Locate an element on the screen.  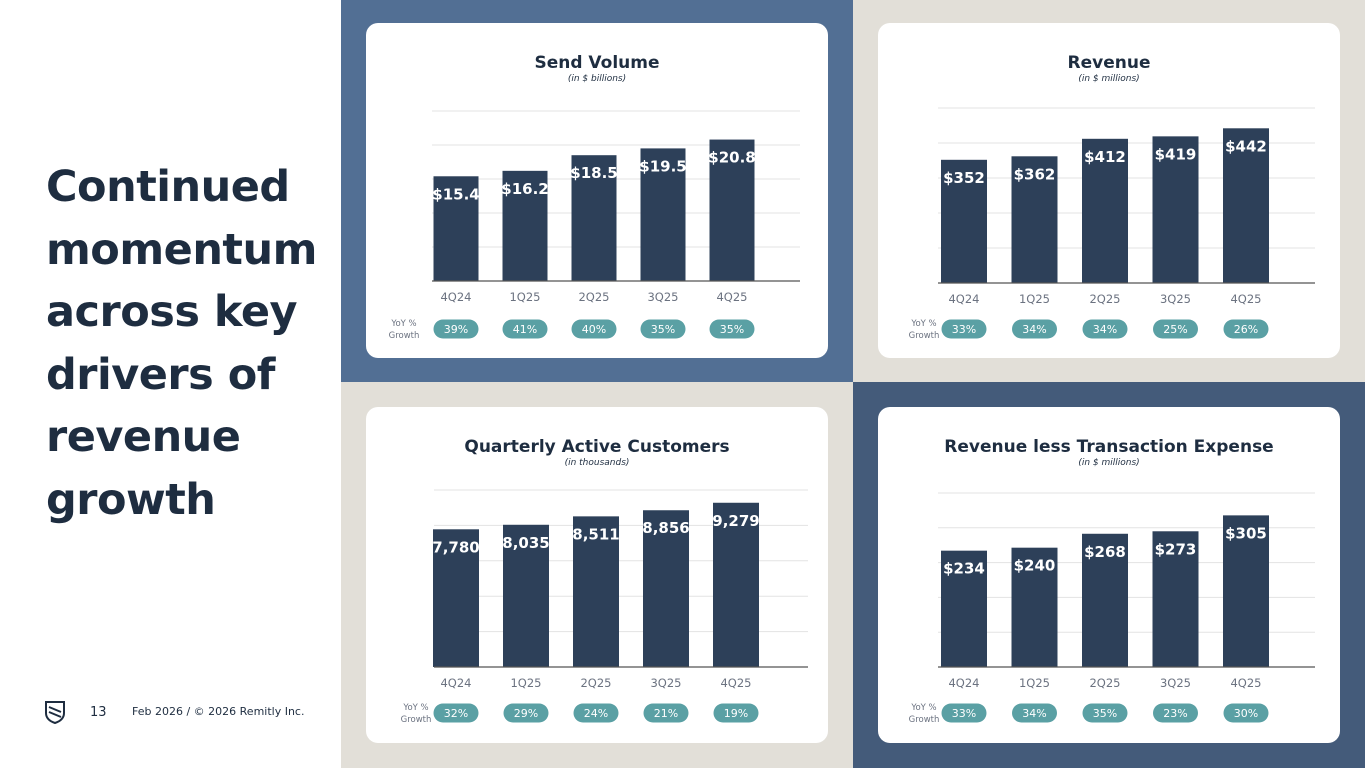
bar-value-label: 9,279 is located at coordinates (735, 521).